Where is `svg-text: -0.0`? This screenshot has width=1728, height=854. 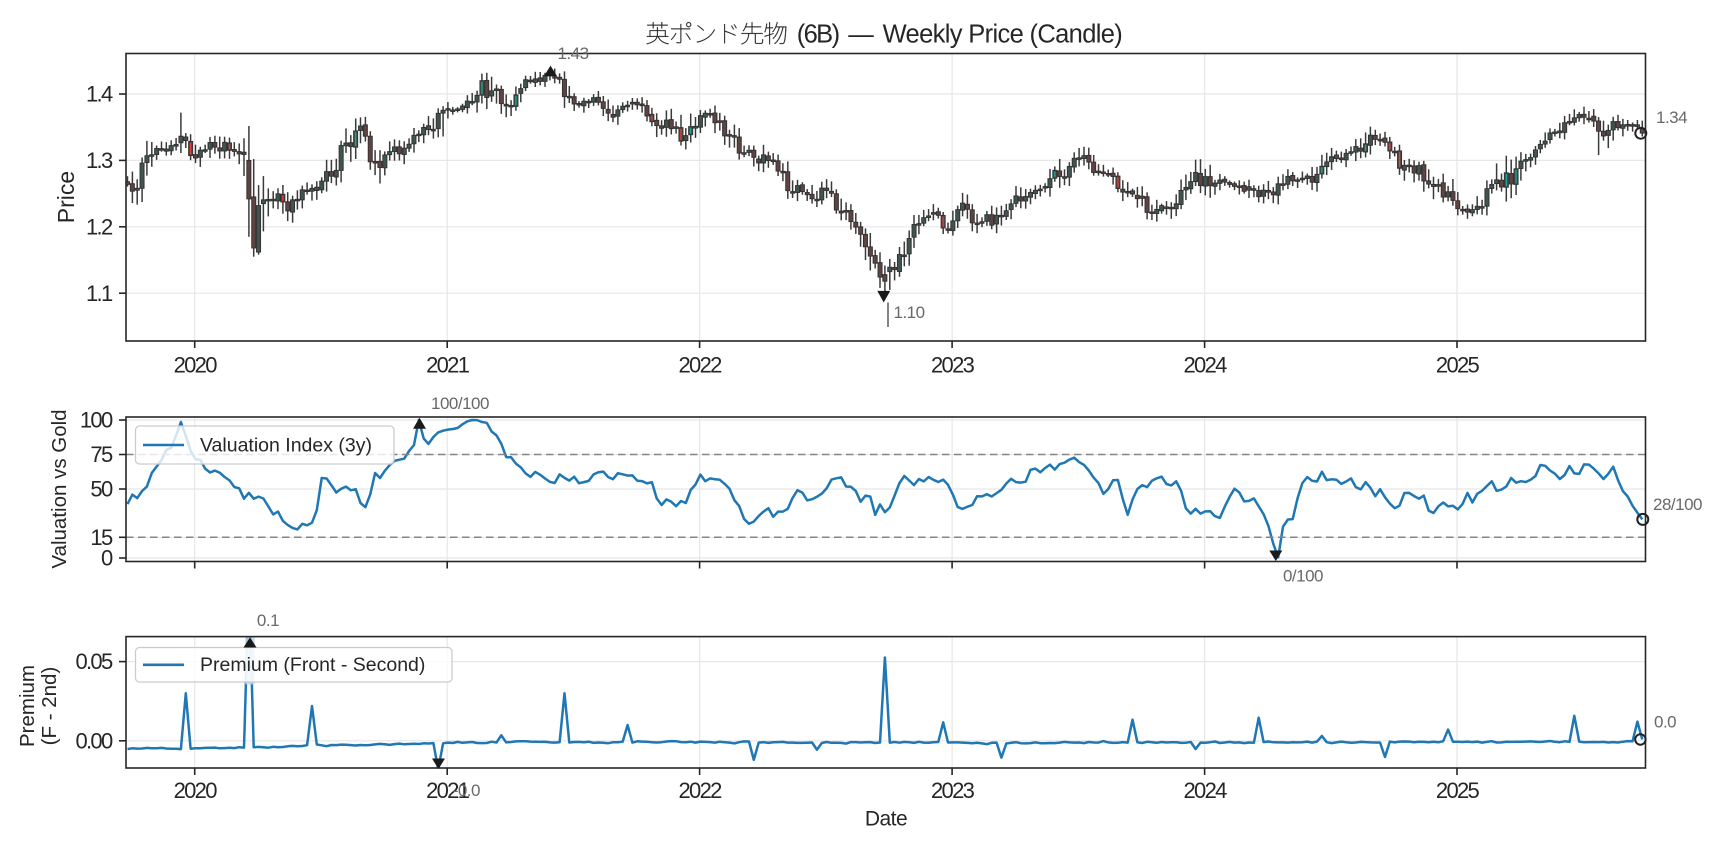 svg-text: -0.0 is located at coordinates (466, 790).